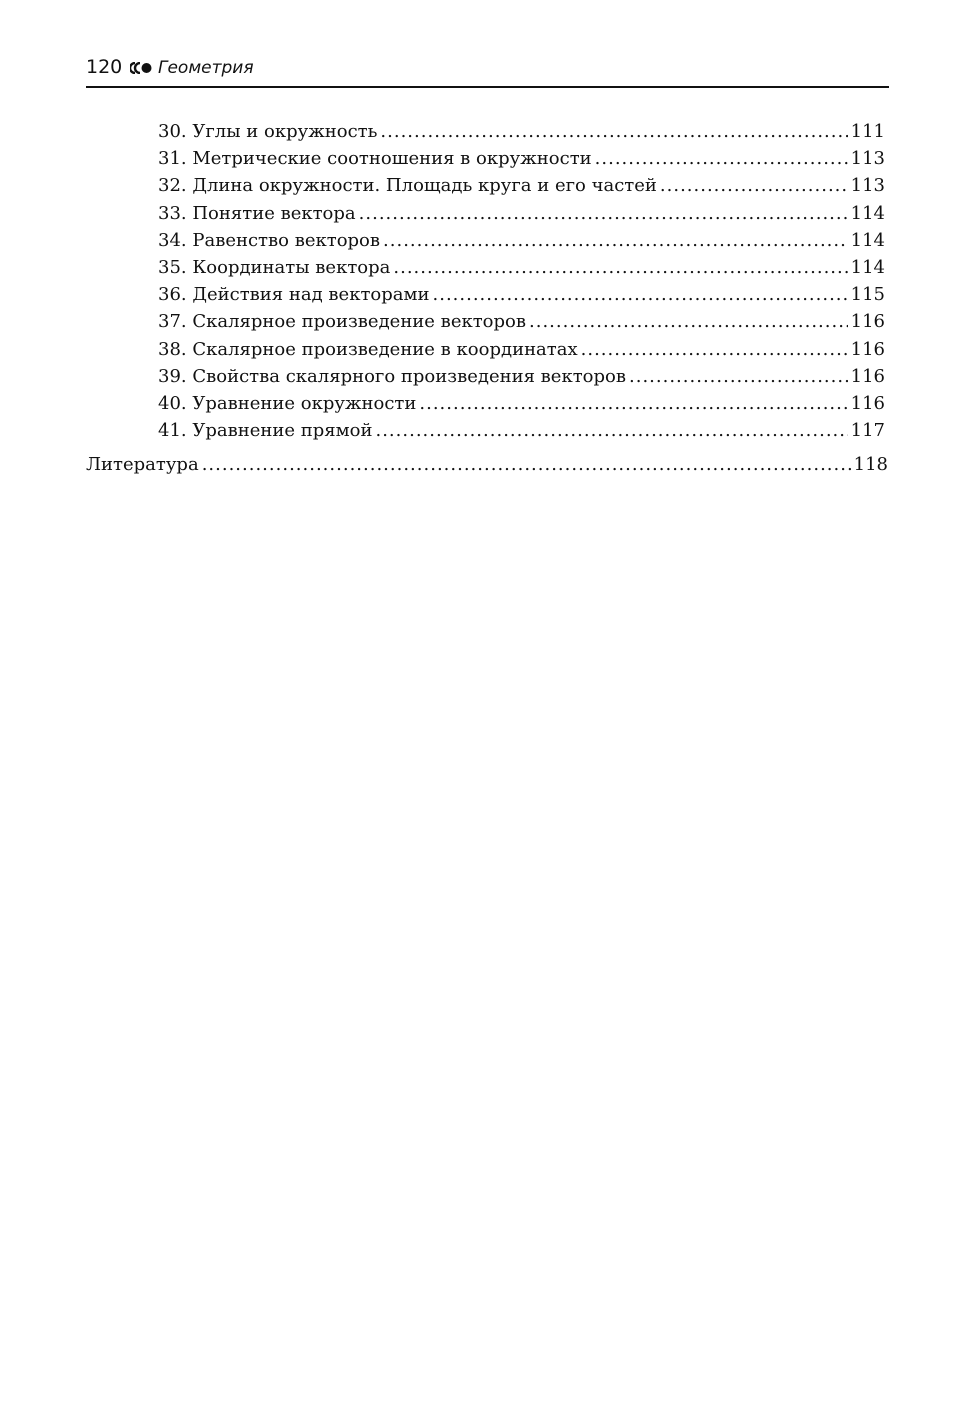 This screenshot has height=1418, width=975. Describe the element at coordinates (867, 431) in the screenshot. I see `toc-entry-page: 117` at that location.